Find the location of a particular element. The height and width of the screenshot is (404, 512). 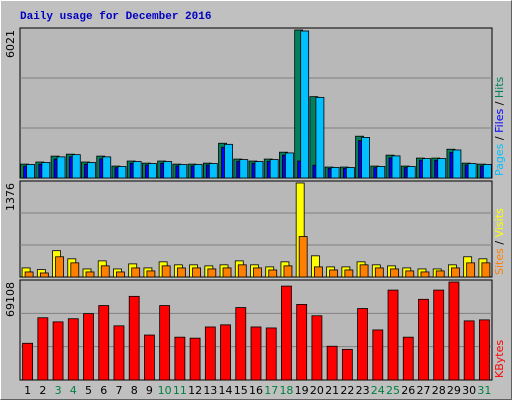

x-tick-label: 7 is located at coordinates (118, 390).